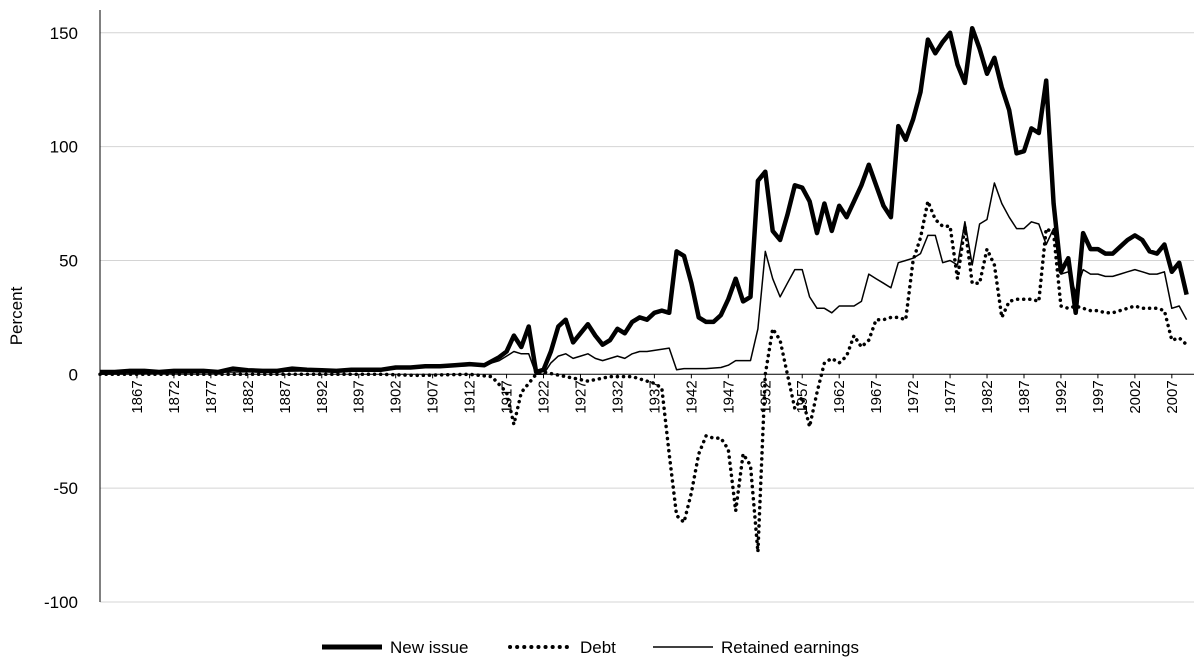 This screenshot has height=662, width=1196. Describe the element at coordinates (1172, 396) in the screenshot. I see `x-tick-label: 2007` at that location.